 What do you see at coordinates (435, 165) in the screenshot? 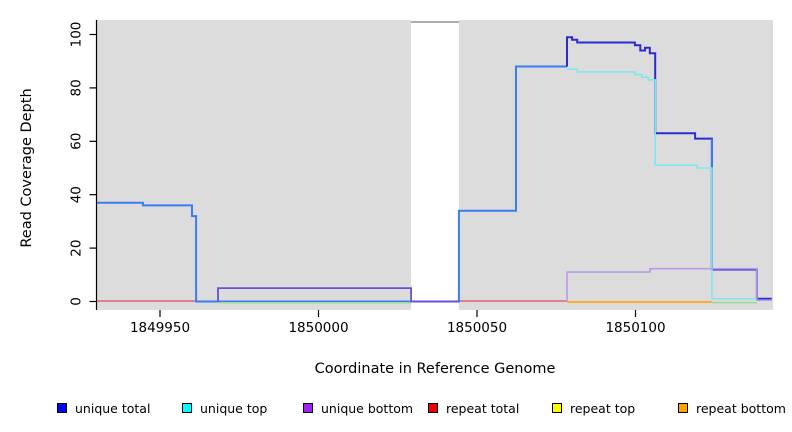
I see `masked-region` at bounding box center [435, 165].